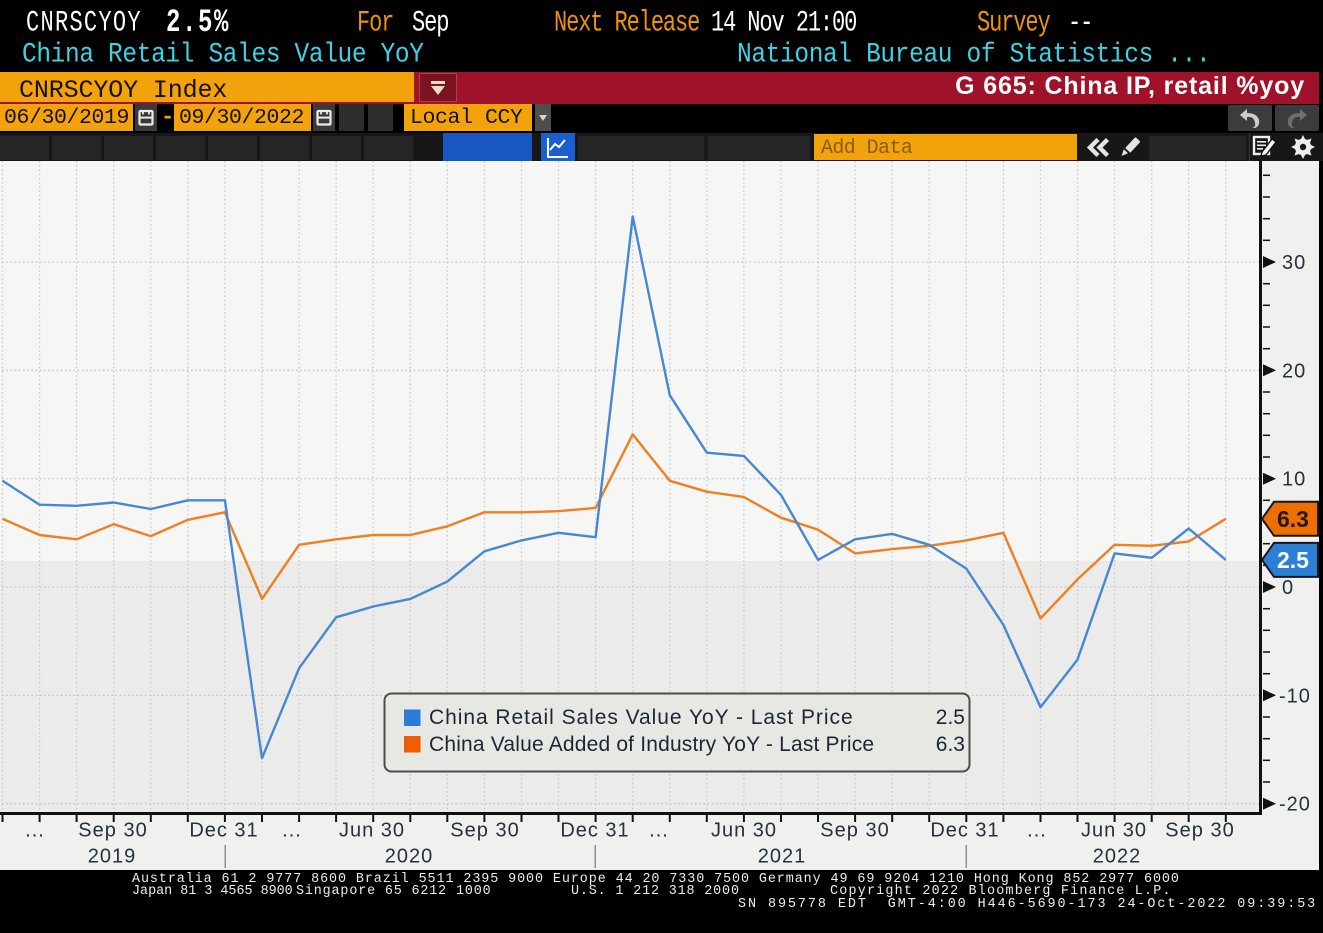  I want to click on svg-text: 20, so click(1294, 371).